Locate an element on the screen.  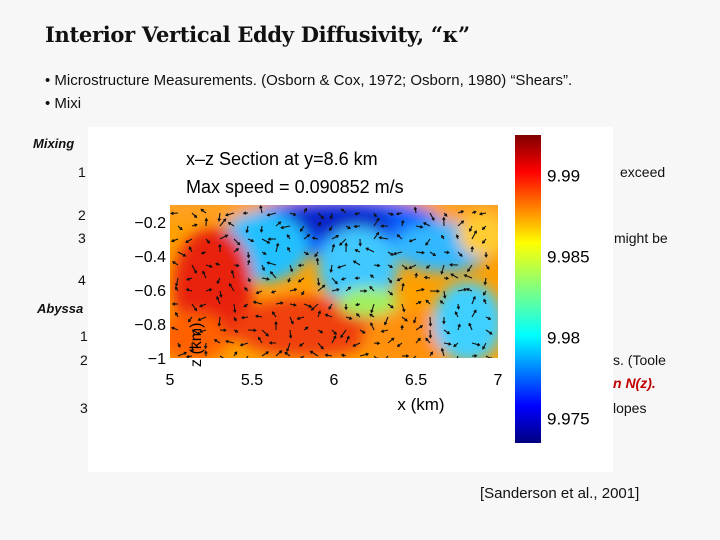
x-tick-label: 6.5 is located at coordinates (416, 380).